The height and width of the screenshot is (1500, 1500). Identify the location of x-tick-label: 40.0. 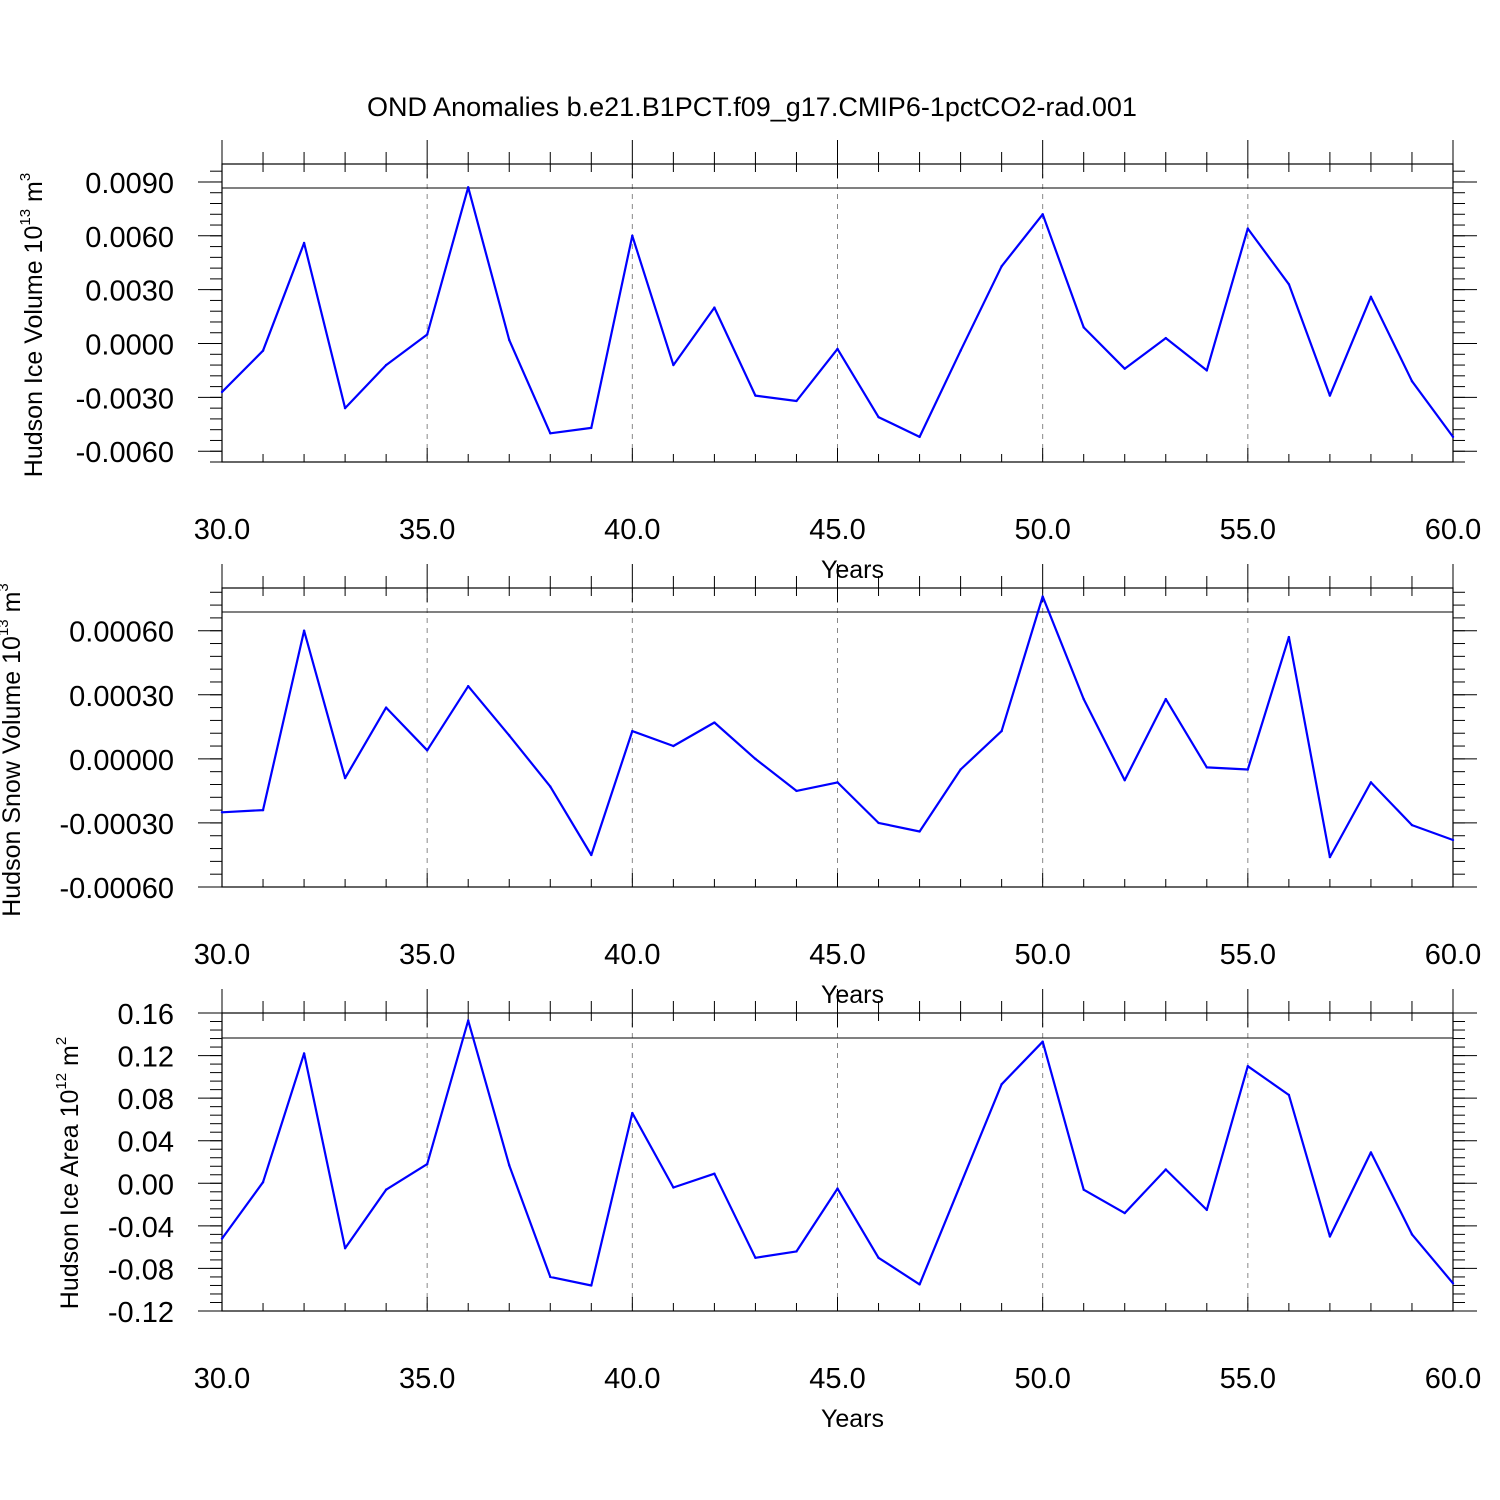
(632, 955).